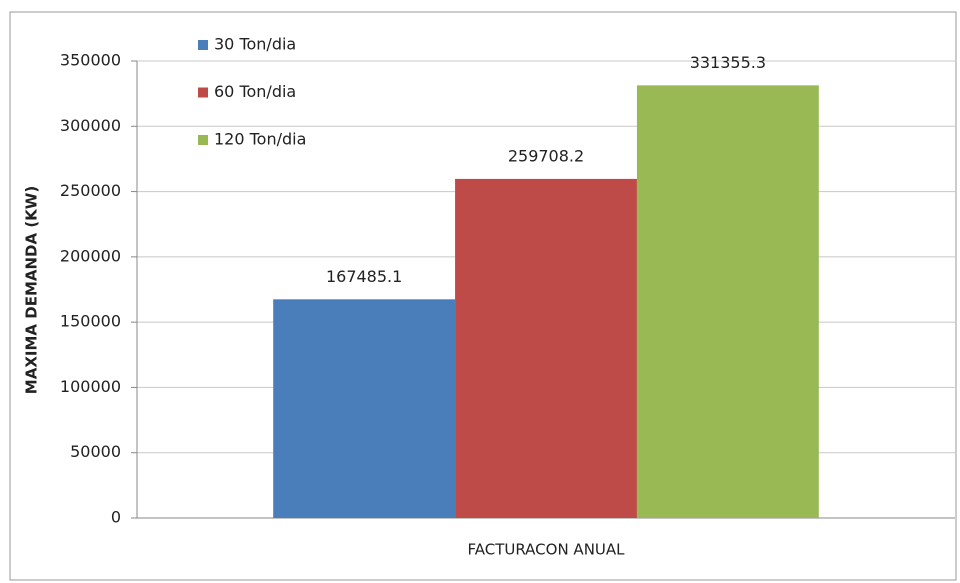 This screenshot has height=583, width=960. I want to click on legend-label: 60 Ton/dia, so click(255, 91).